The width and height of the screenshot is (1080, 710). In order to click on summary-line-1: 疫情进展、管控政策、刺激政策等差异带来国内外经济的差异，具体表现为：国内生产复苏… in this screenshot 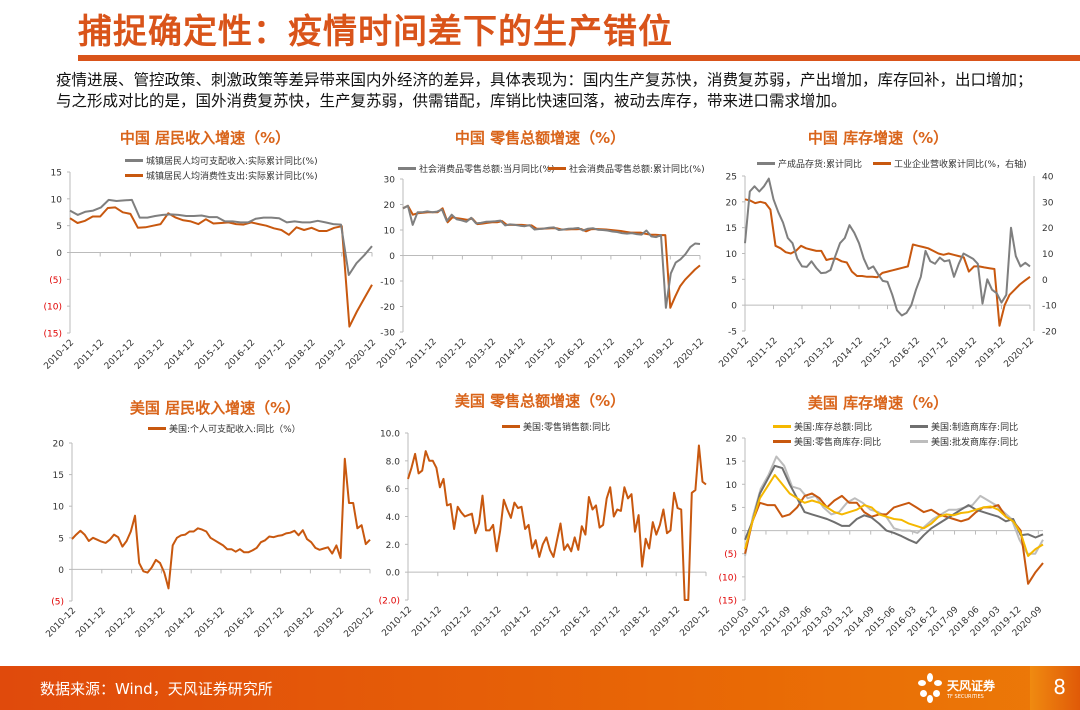, I will do `click(544, 80)`.